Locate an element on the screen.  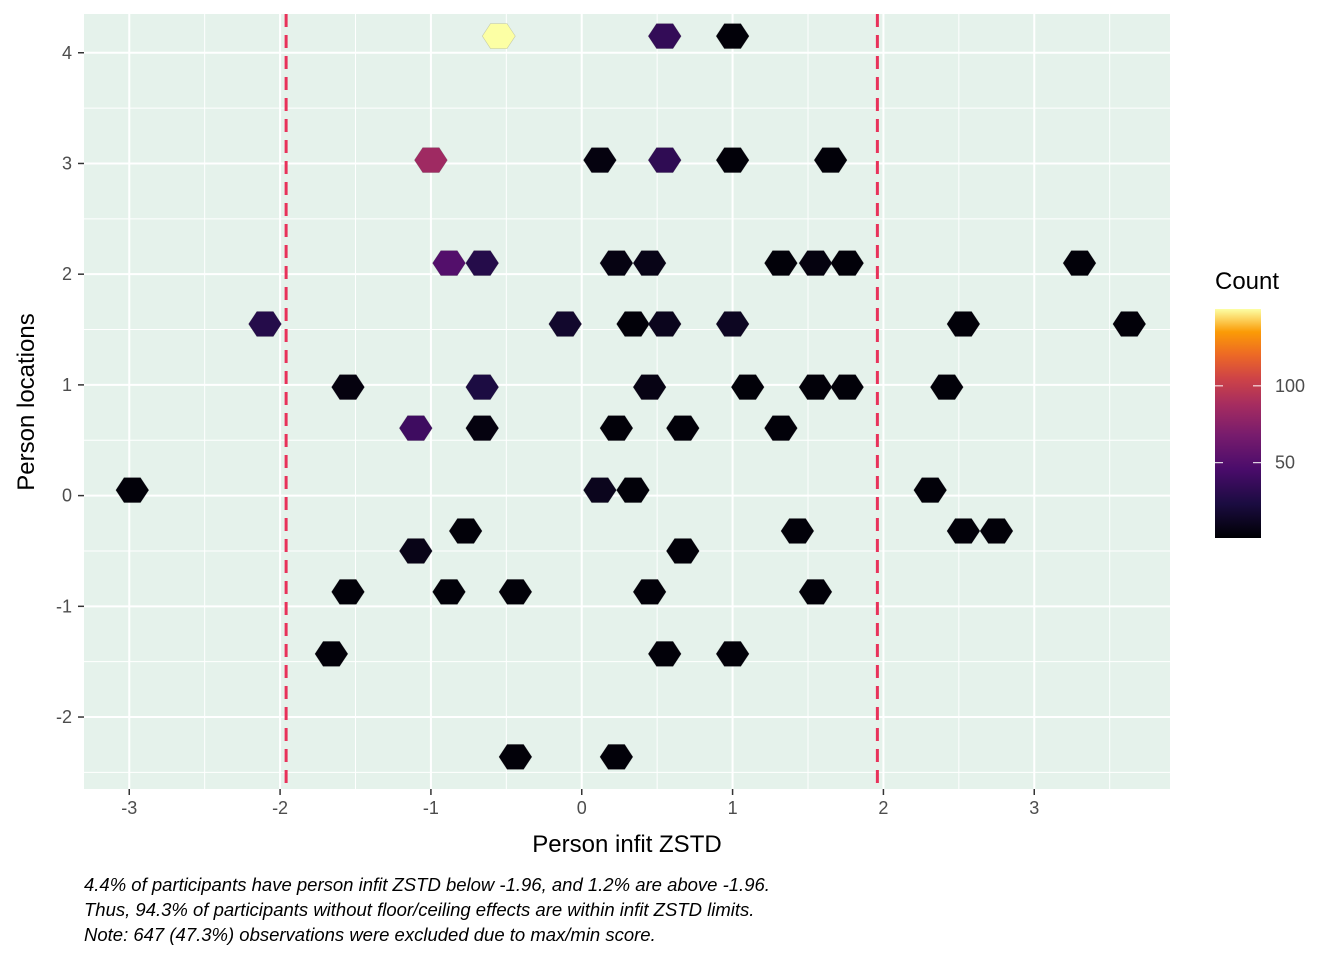
y-tick-label: 1 is located at coordinates (67, 385).